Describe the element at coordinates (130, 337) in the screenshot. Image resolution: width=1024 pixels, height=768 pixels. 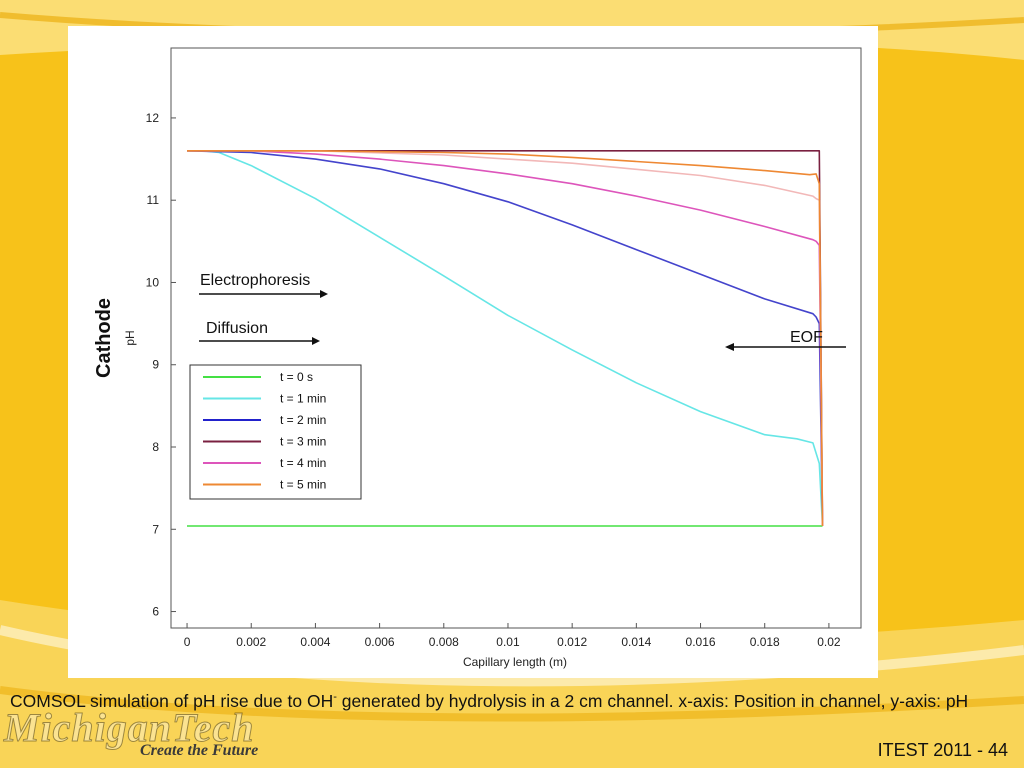
I see `y-axis-title: pH` at that location.